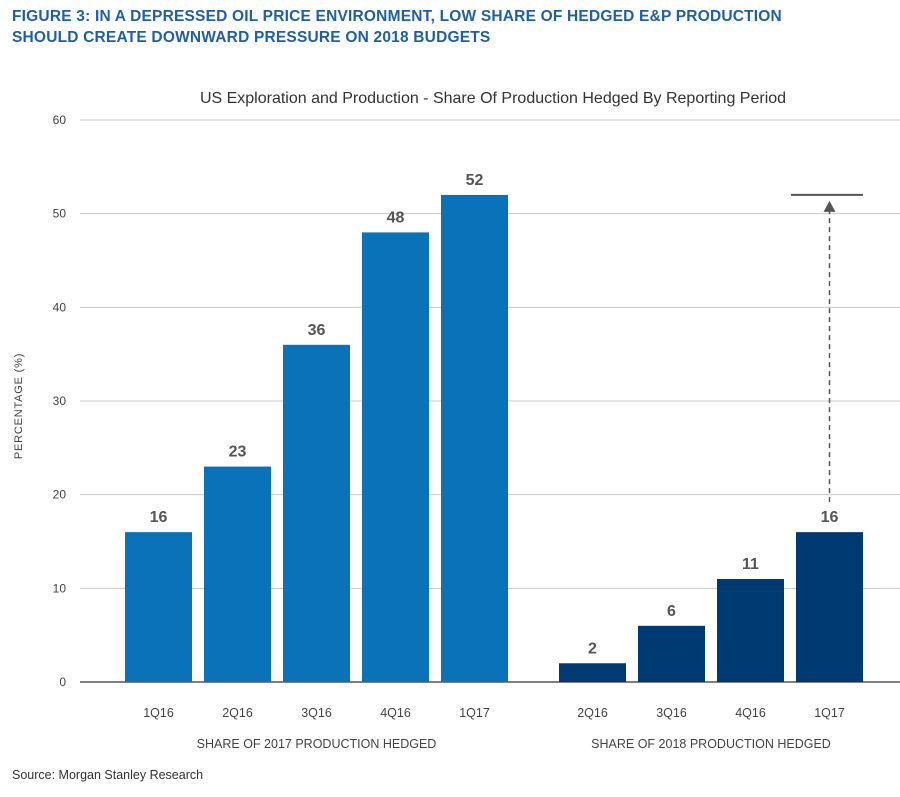  Describe the element at coordinates (317, 330) in the screenshot. I see `bar-value-label: 36` at that location.